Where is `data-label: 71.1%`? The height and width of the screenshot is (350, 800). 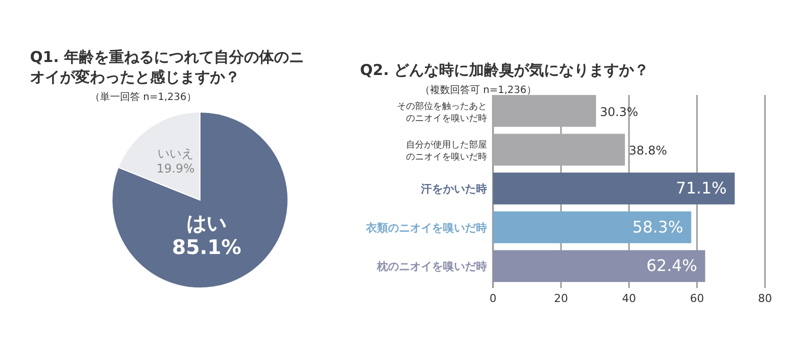
data-label: 71.1% is located at coordinates (701, 188).